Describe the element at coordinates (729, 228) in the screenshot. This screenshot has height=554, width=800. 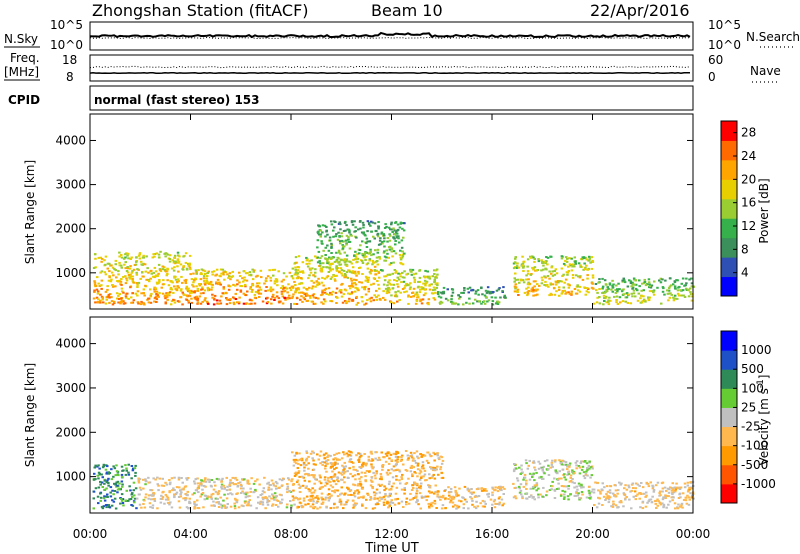
I see `colorbar-swatch` at that location.